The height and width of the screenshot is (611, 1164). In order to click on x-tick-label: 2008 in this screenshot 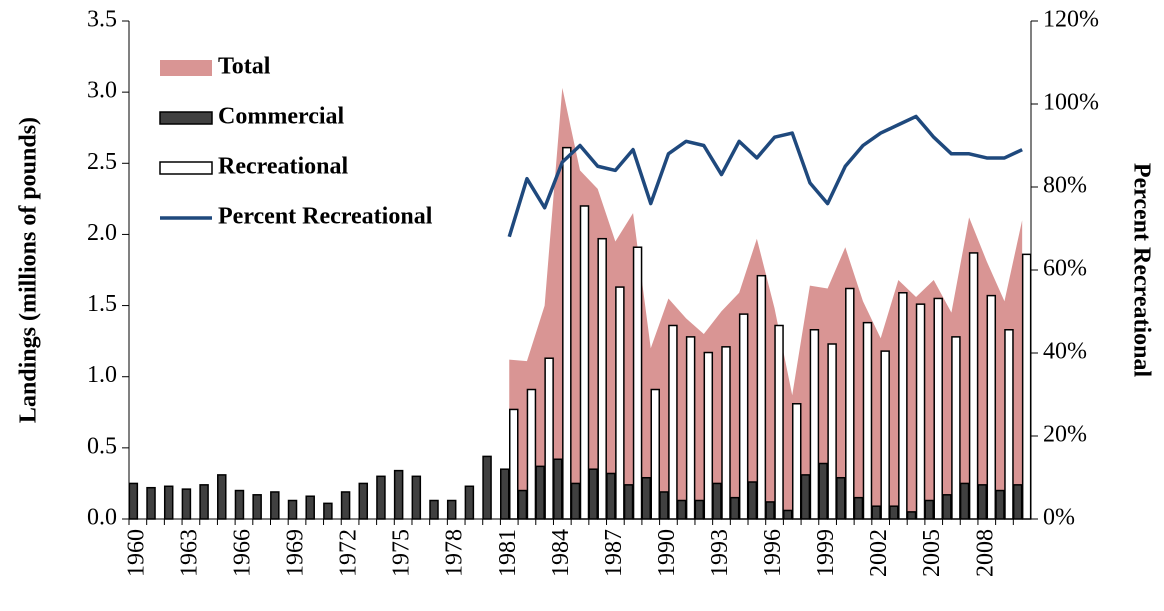, I will do `click(985, 553)`.